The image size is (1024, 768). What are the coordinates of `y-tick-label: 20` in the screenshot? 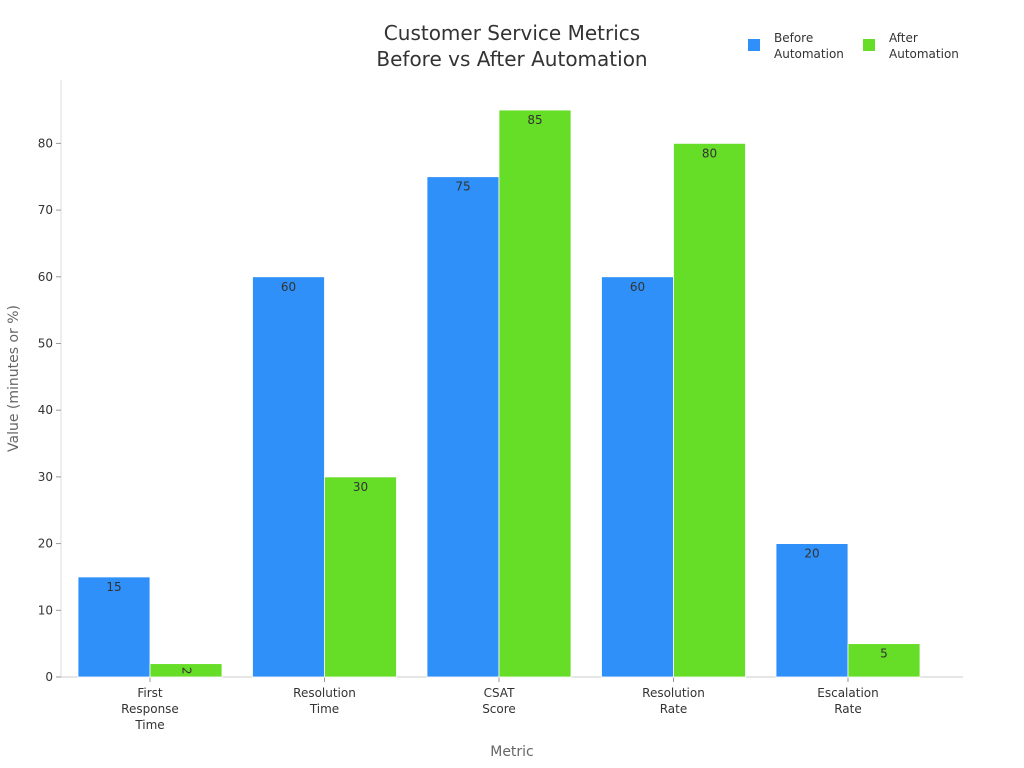 It's located at (45, 544).